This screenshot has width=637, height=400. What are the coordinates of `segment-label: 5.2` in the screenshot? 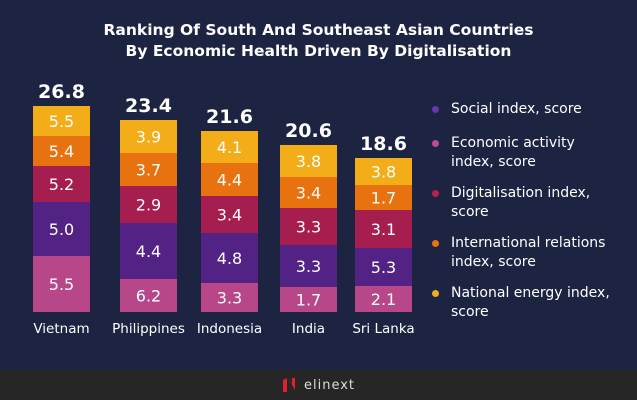 It's located at (61, 184).